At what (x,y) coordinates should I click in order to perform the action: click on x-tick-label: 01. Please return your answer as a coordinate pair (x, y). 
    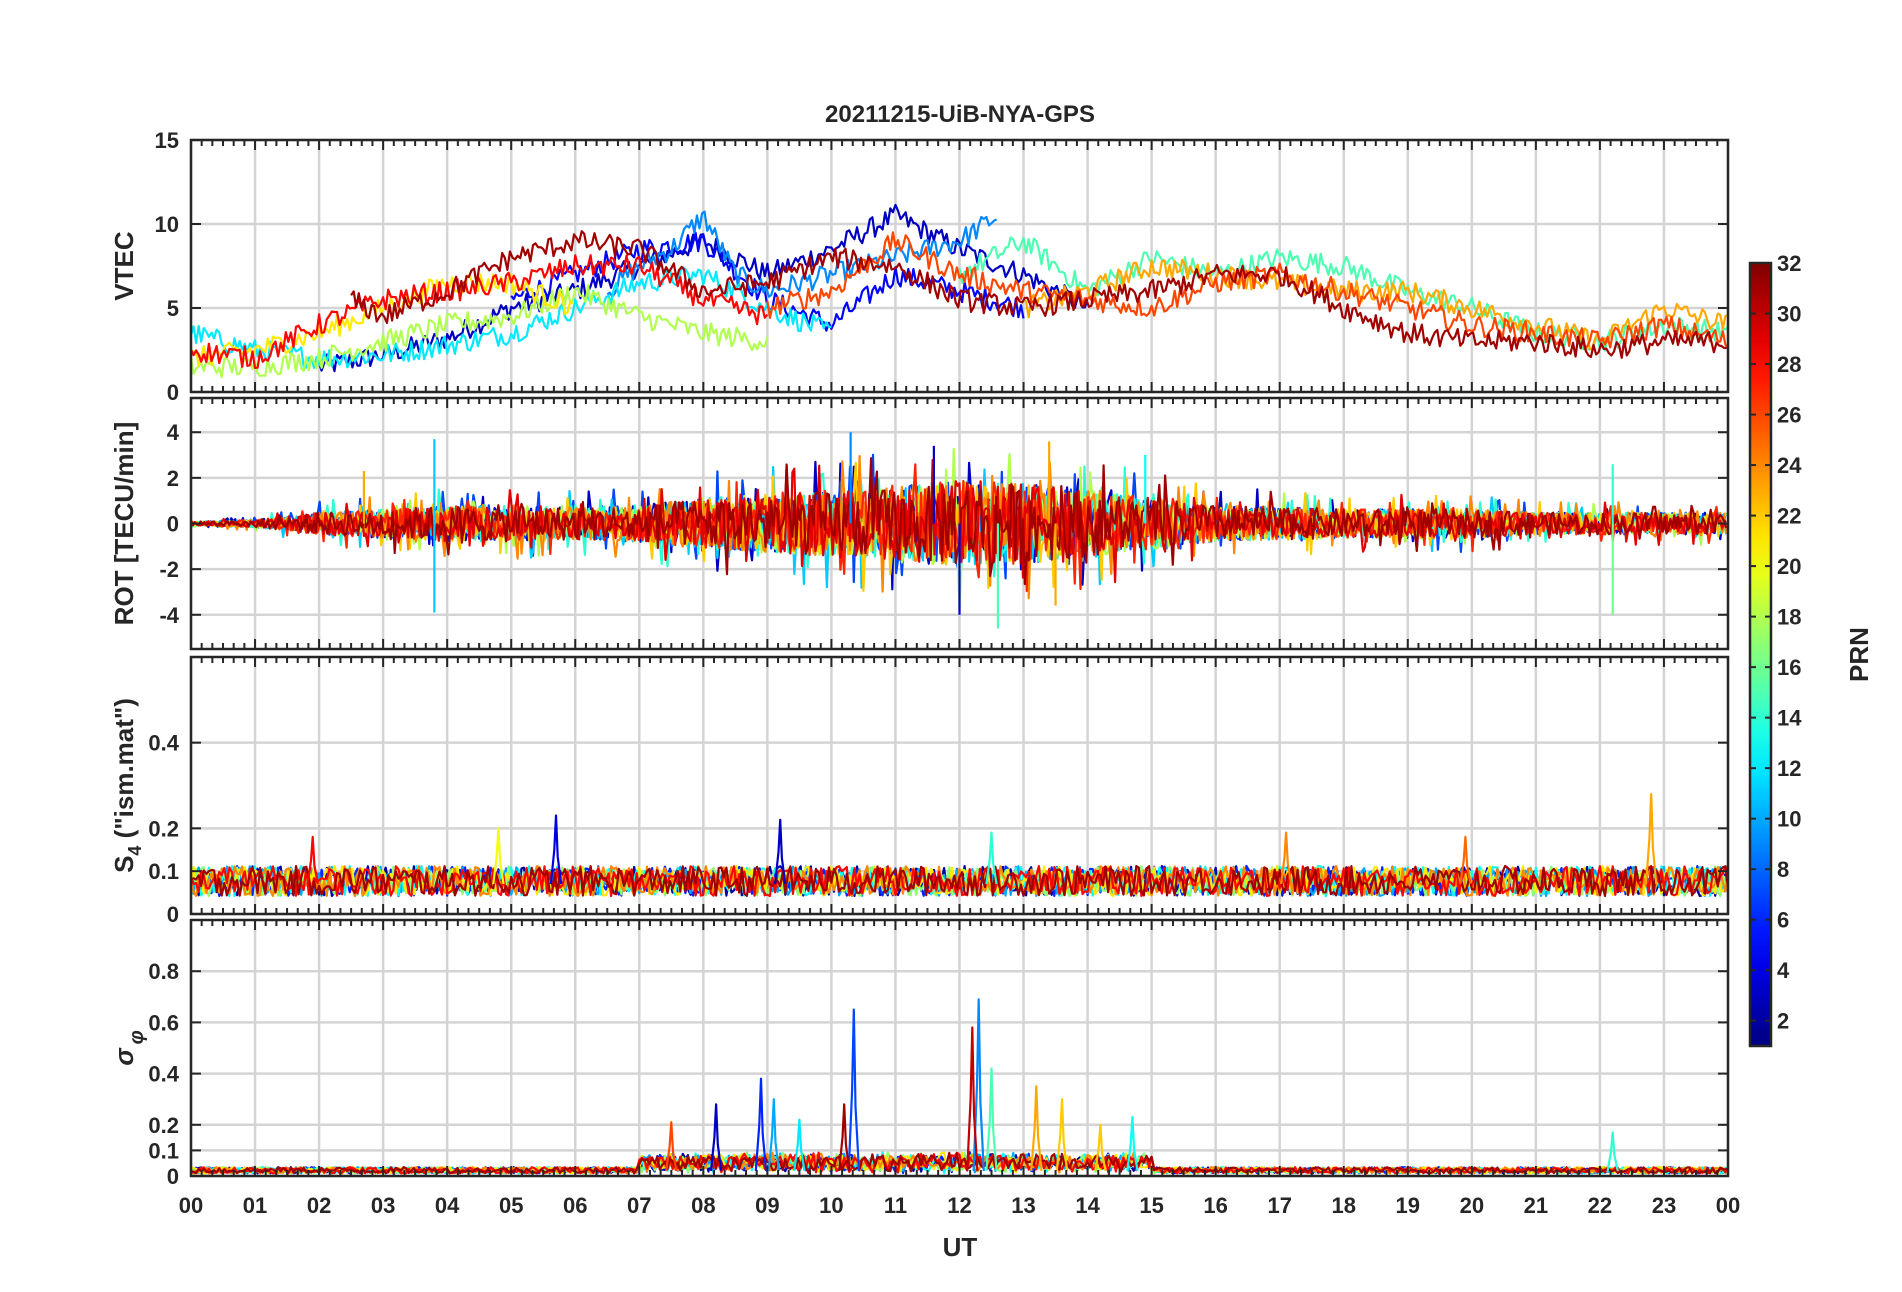
    Looking at the image, I should click on (255, 1205).